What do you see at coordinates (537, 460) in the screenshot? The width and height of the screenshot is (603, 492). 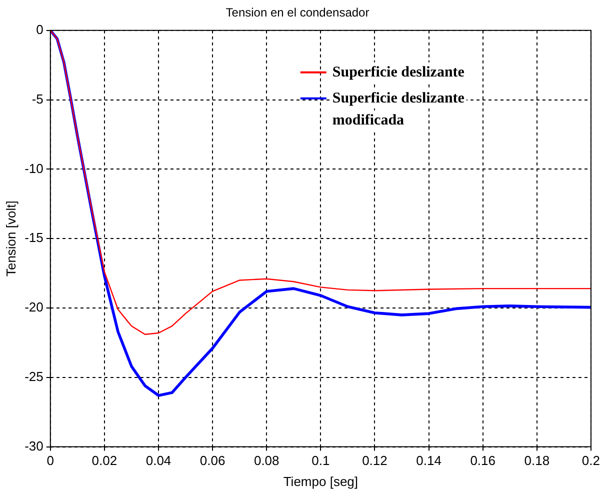 I see `x-tick-label: 0.18` at bounding box center [537, 460].